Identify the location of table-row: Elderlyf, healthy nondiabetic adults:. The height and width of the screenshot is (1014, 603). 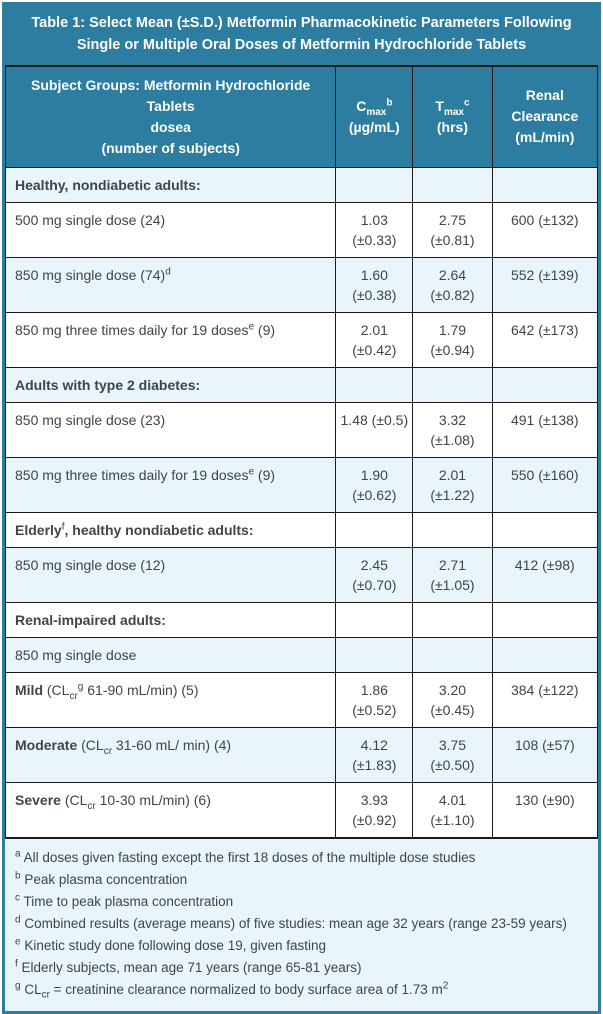
(301, 529).